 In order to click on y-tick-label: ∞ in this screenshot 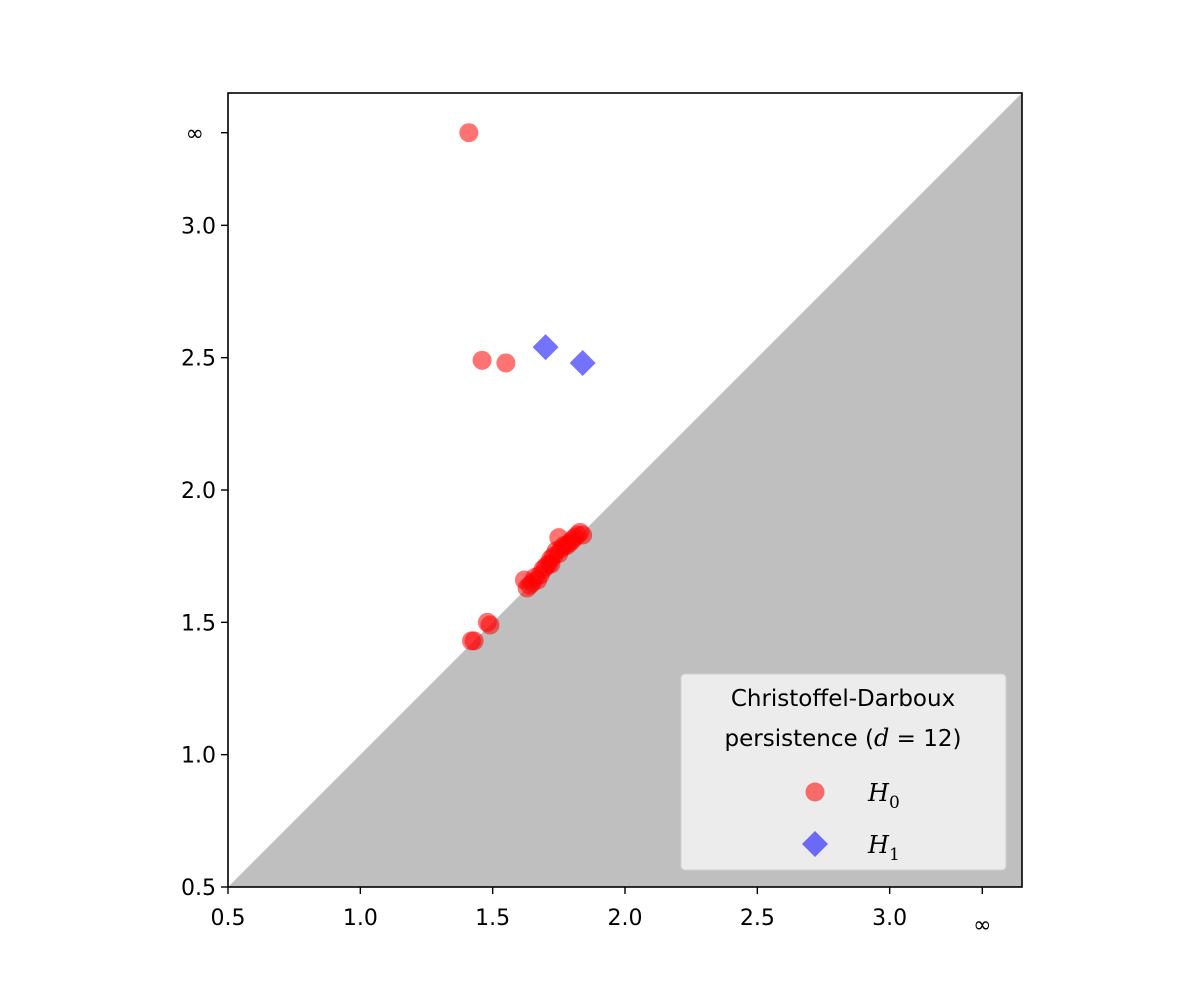, I will do `click(195, 134)`.